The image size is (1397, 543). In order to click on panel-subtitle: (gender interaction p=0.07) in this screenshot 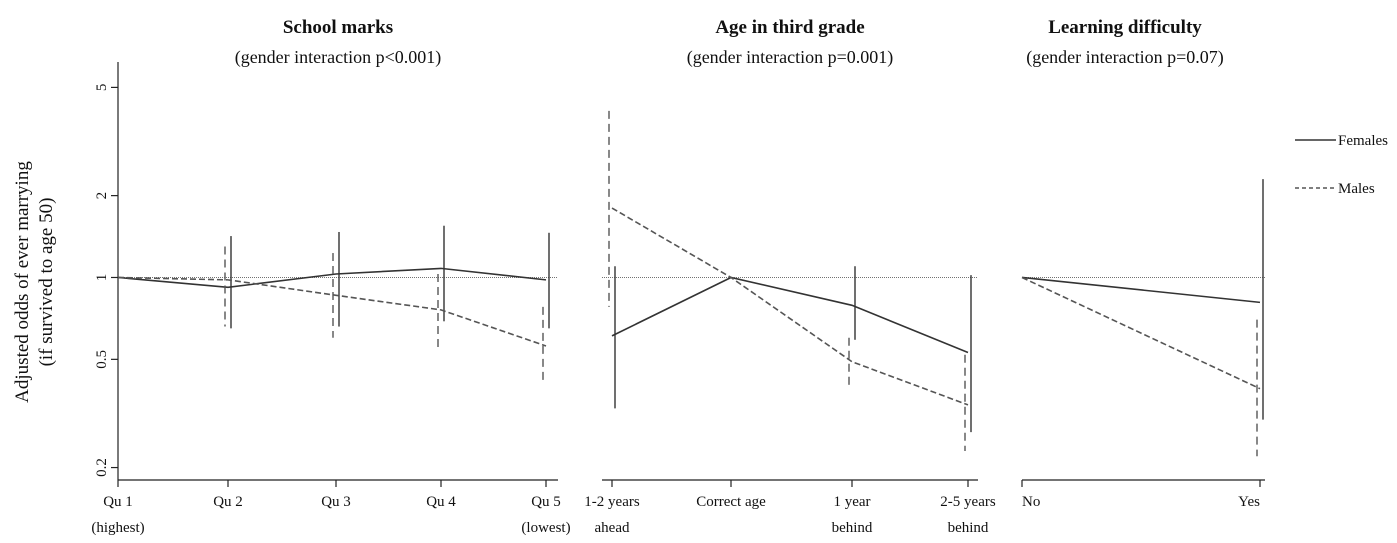, I will do `click(1125, 57)`.